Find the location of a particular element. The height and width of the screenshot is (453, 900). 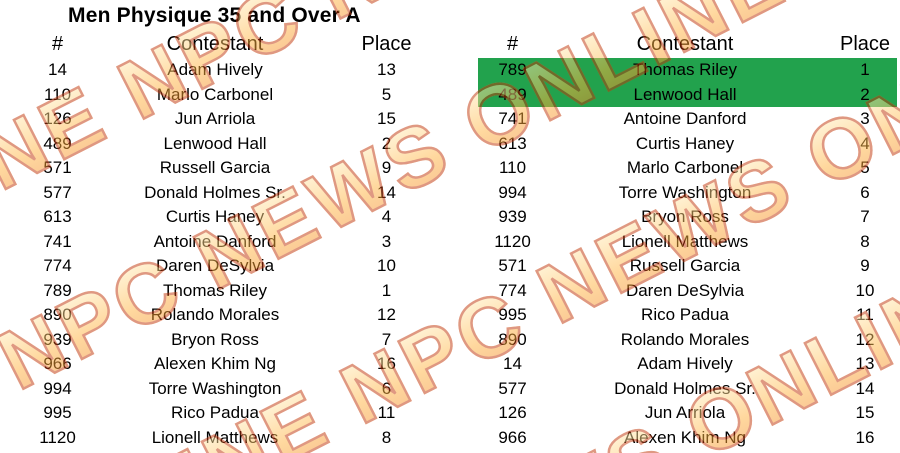

table-row: 890 Rolando Morales 12 is located at coordinates (675, 340).